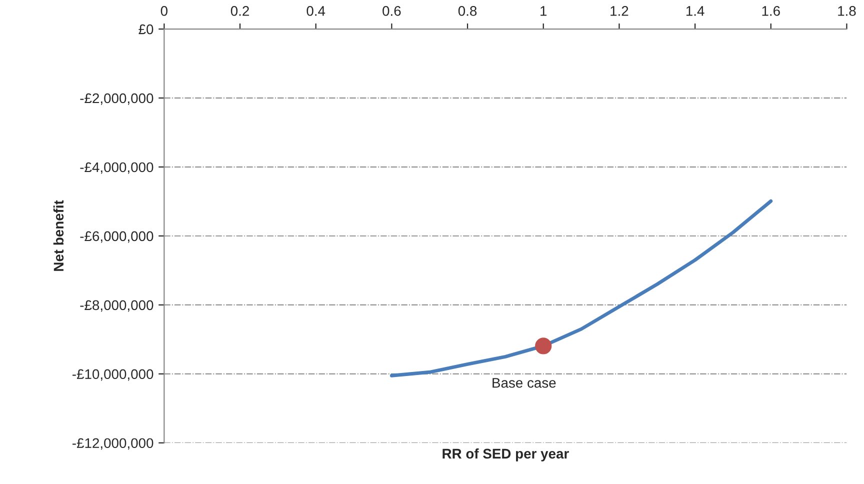  What do you see at coordinates (117, 168) in the screenshot?
I see `y-tick-label: -£4,000,000` at bounding box center [117, 168].